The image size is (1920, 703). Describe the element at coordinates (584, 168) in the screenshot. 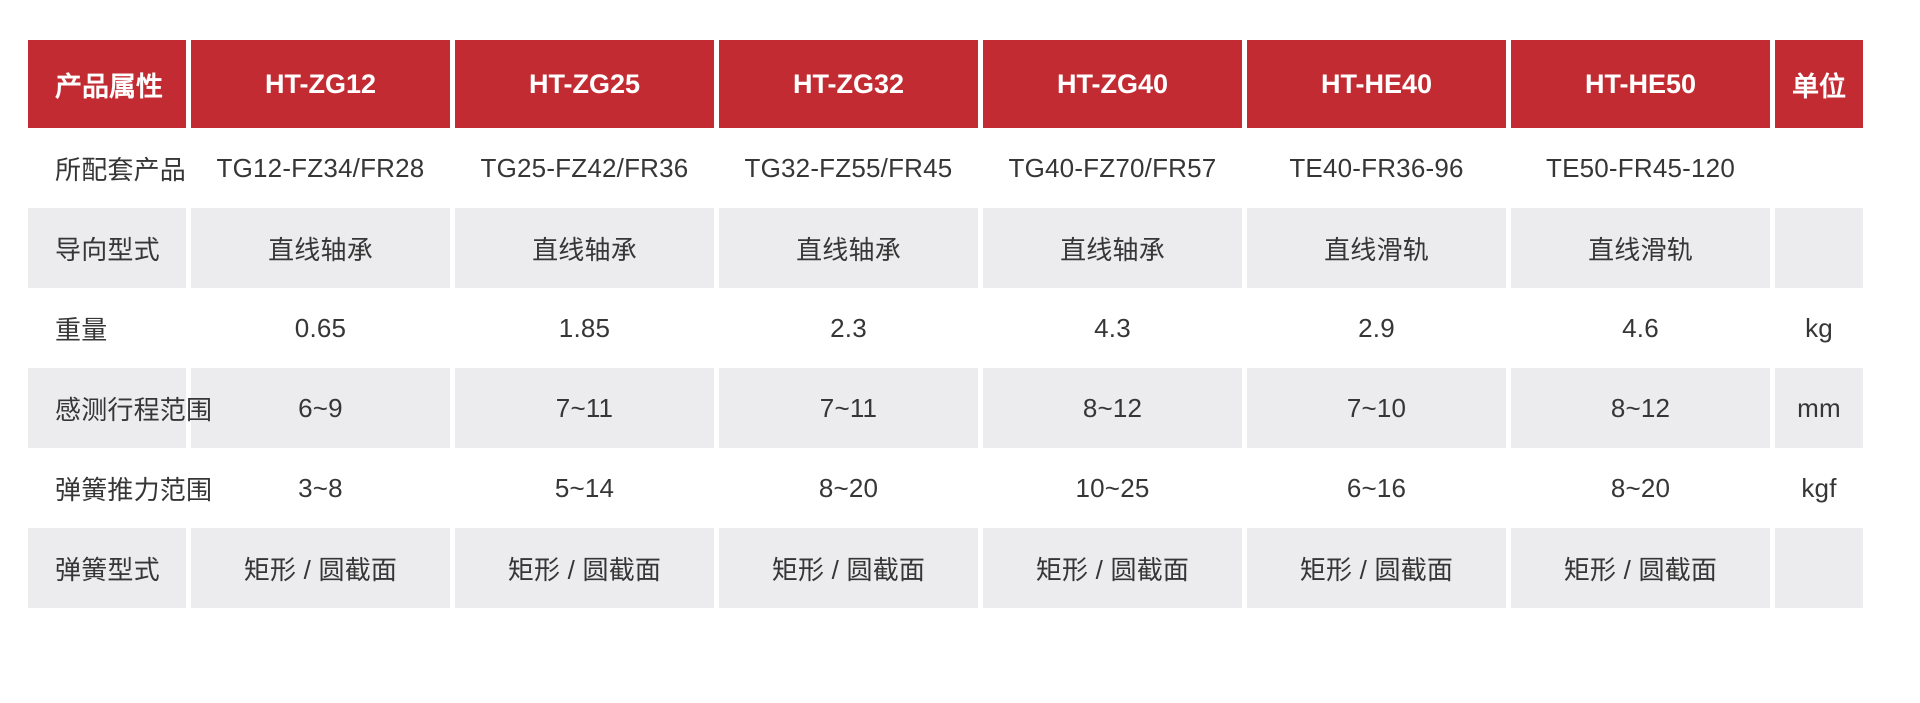

I see `value-cell: TG25-FZ42/FR36` at that location.